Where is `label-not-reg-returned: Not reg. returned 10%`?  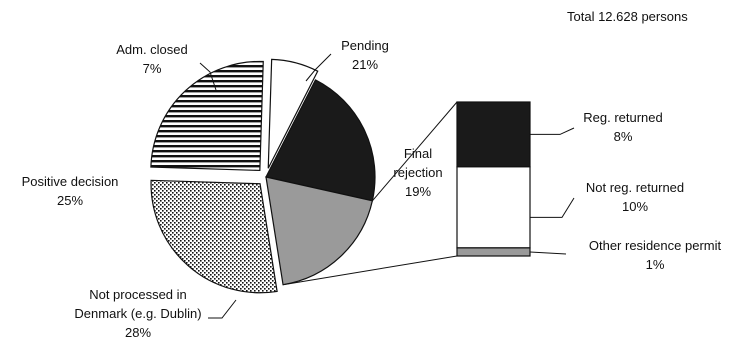
label-not-reg-returned: Not reg. returned 10% is located at coordinates (635, 197).